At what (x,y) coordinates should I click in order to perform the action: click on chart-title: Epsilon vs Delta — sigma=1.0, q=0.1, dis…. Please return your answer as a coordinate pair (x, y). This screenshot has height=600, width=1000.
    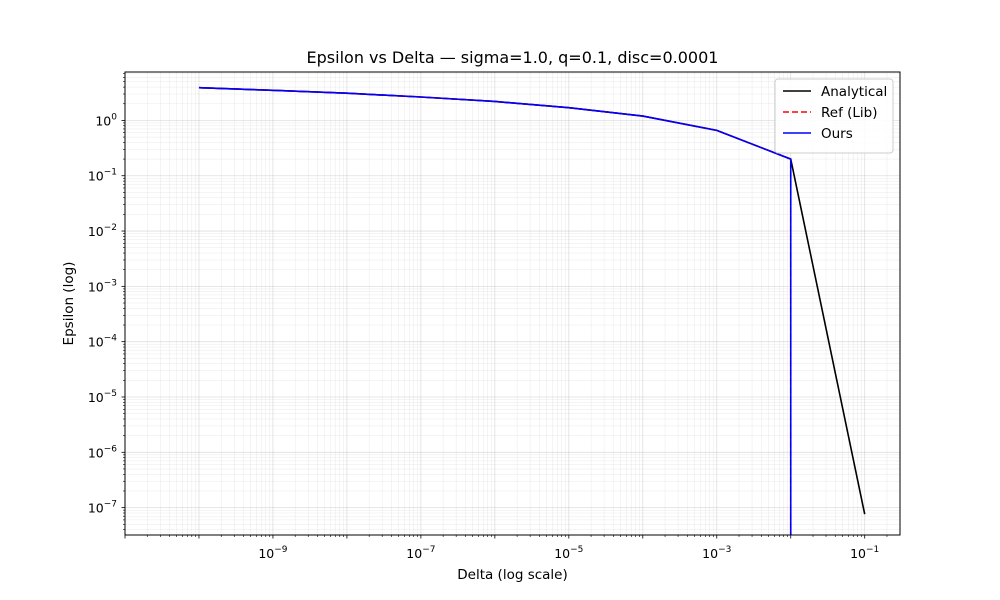
    Looking at the image, I should click on (513, 57).